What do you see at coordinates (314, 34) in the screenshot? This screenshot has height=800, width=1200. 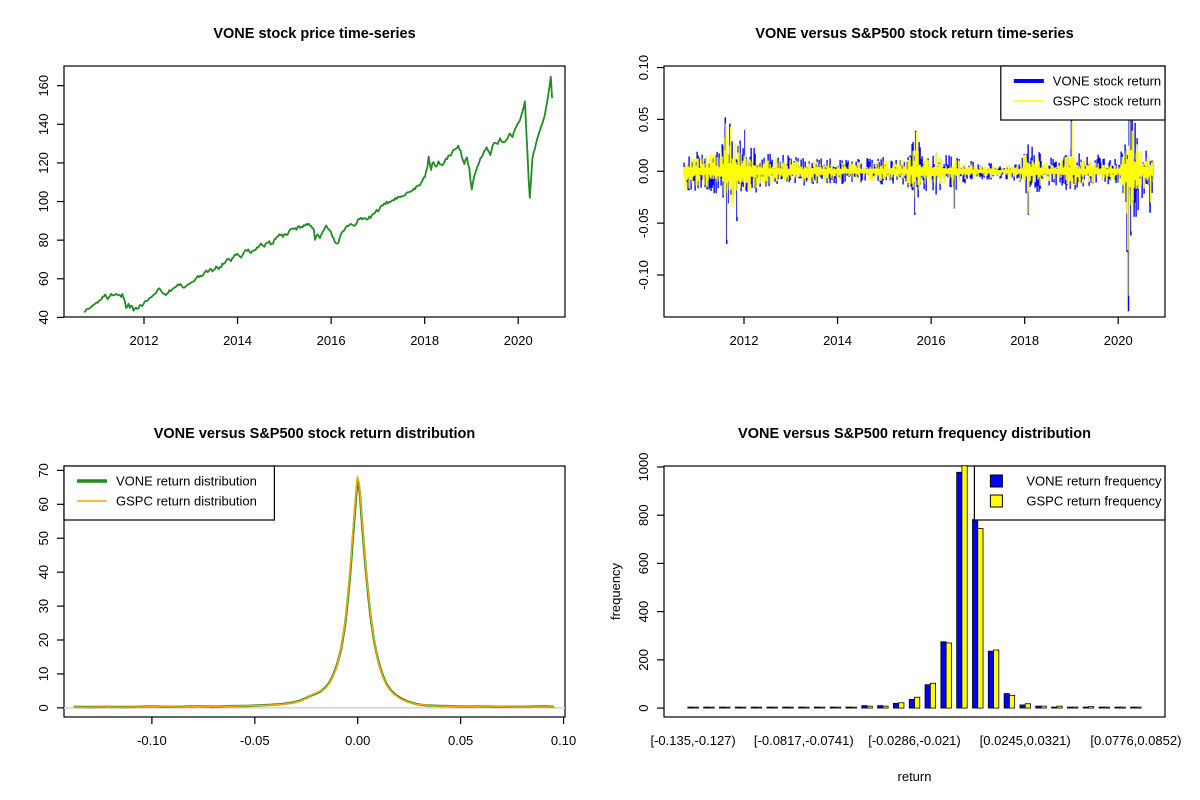 I see `chart-title-price: VONE stock price time-series` at bounding box center [314, 34].